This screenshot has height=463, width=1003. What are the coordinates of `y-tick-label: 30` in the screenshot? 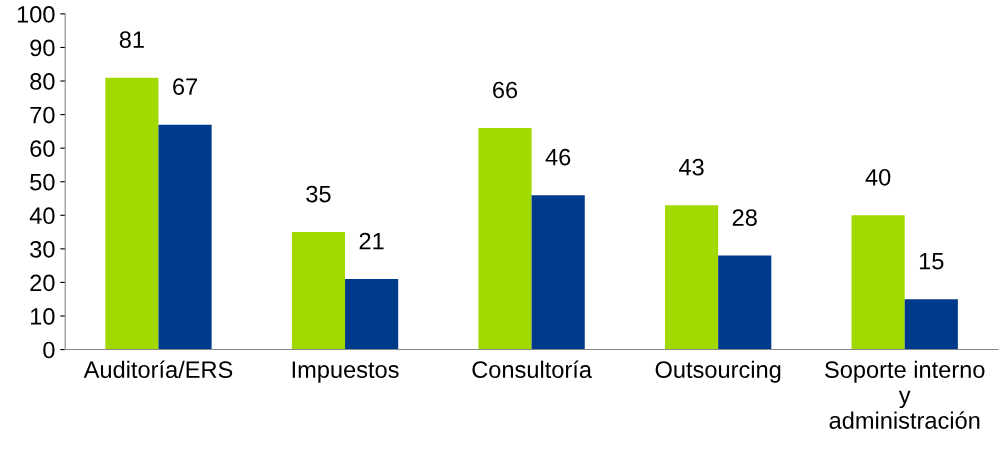 It's located at (42, 249).